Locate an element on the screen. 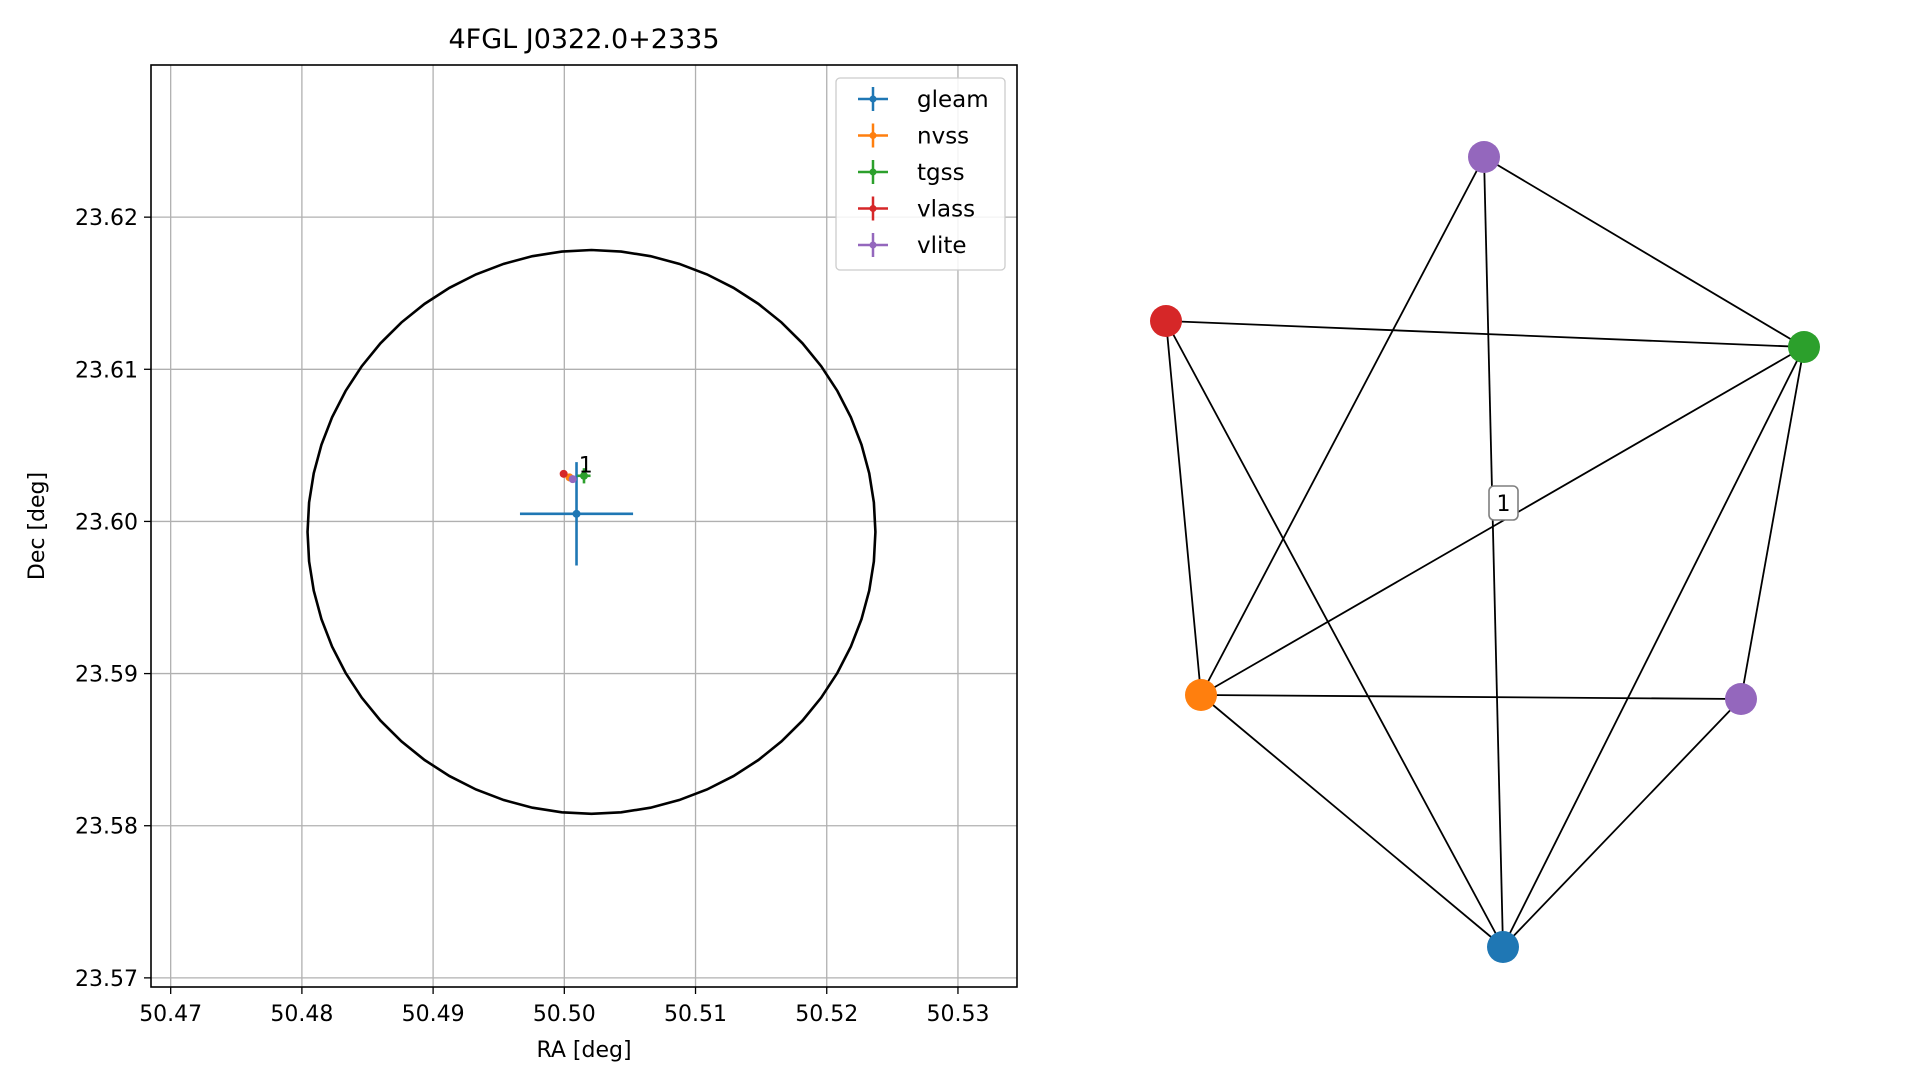  edge-vlite_a-tgss is located at coordinates (1644, 252).